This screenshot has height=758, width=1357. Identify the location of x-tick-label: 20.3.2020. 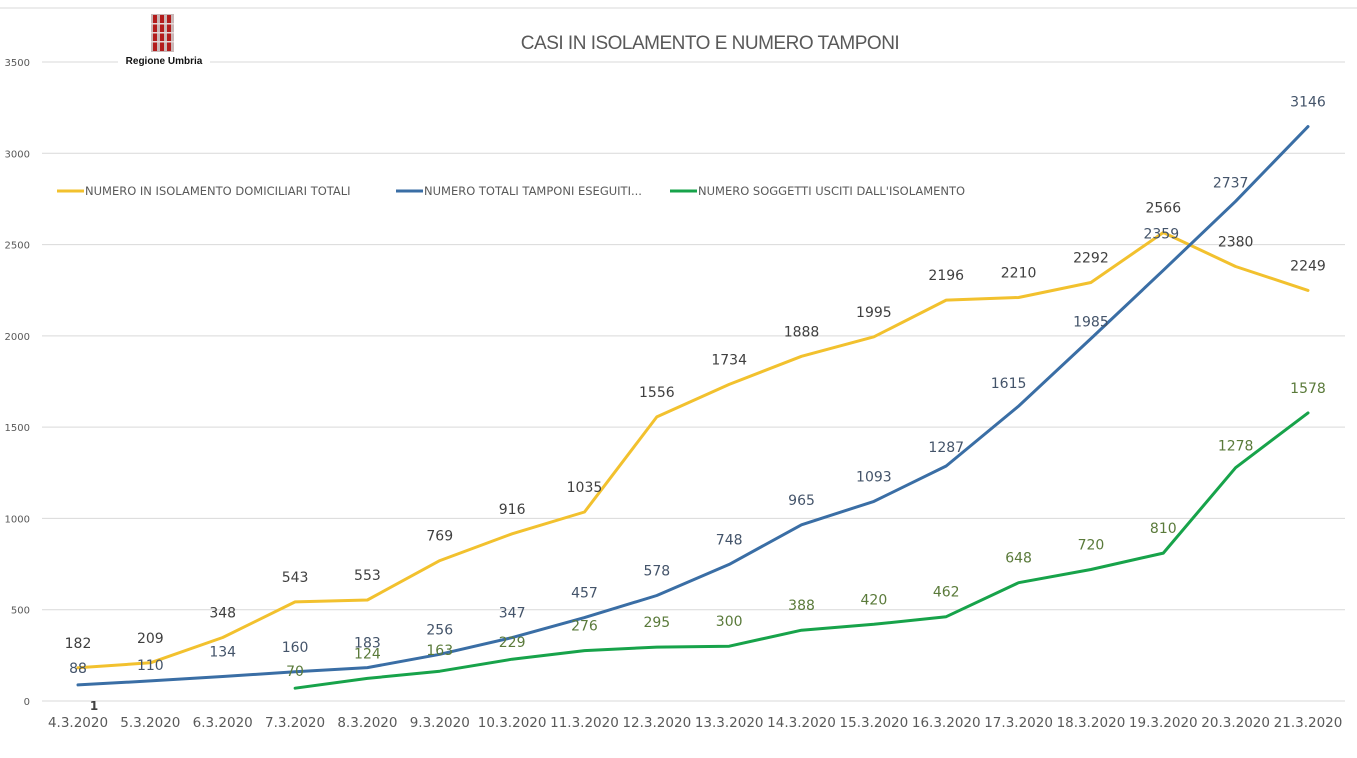
(1235, 723).